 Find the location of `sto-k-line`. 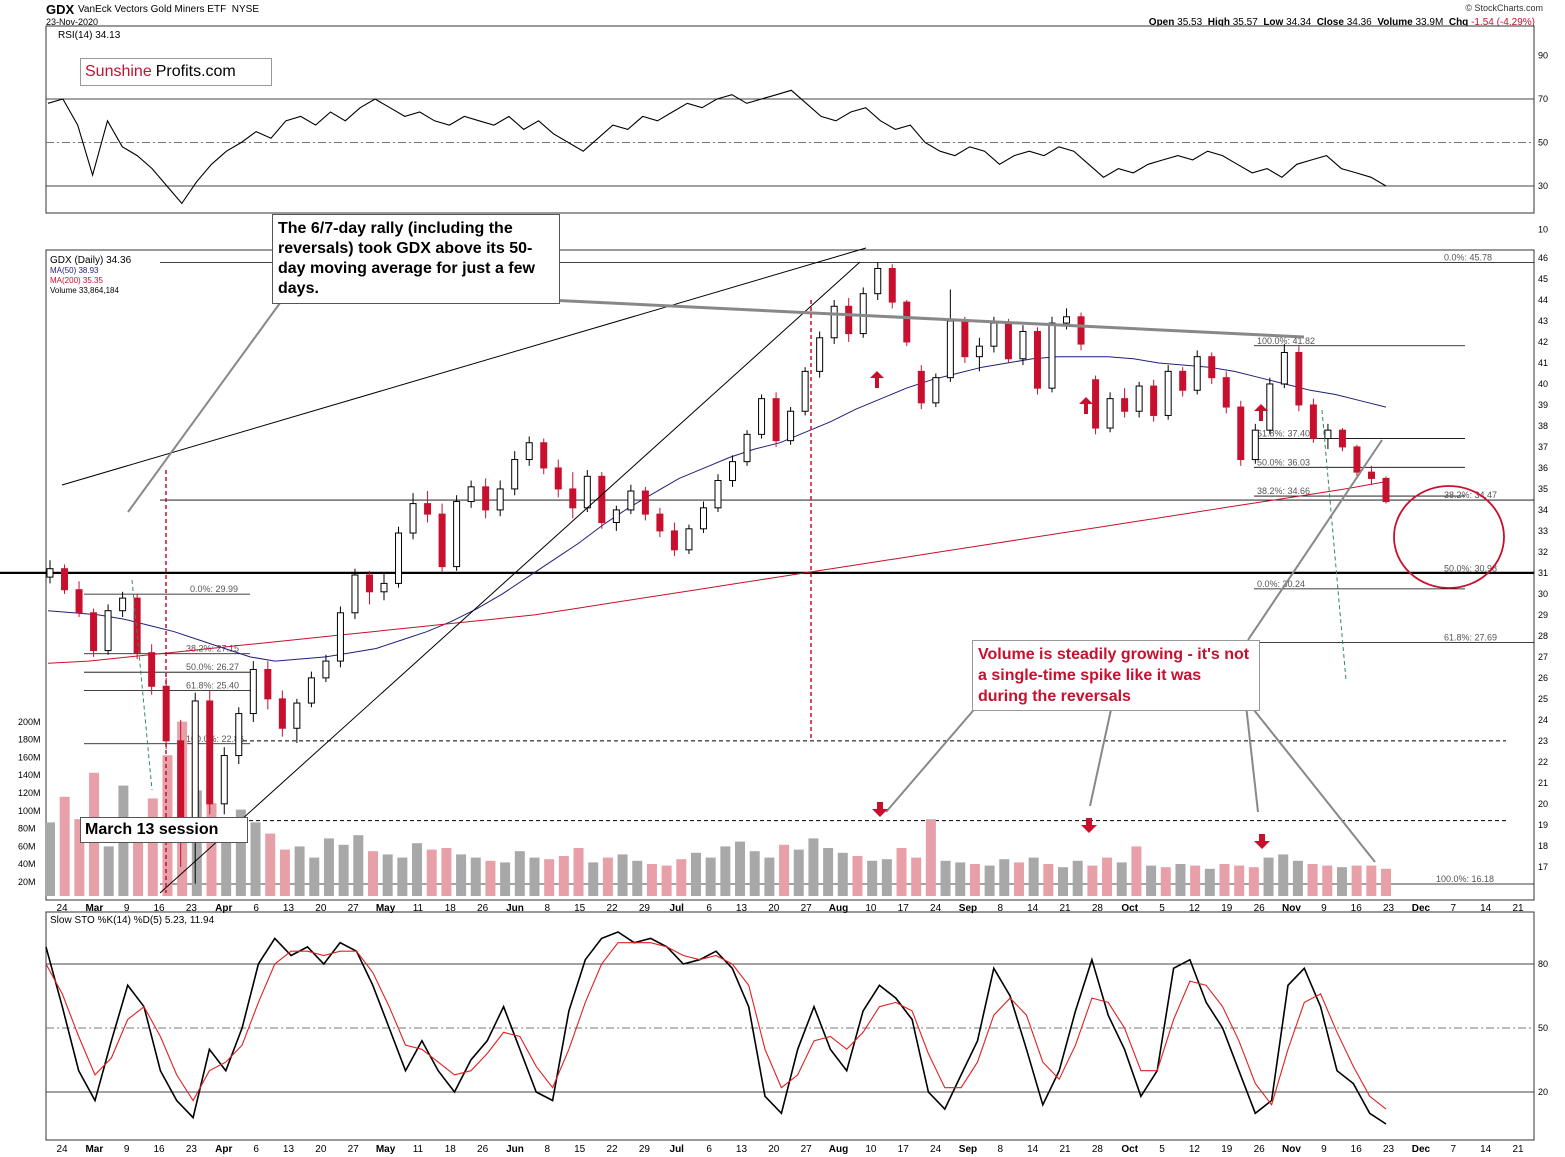

sto-k-line is located at coordinates (716, 1028).